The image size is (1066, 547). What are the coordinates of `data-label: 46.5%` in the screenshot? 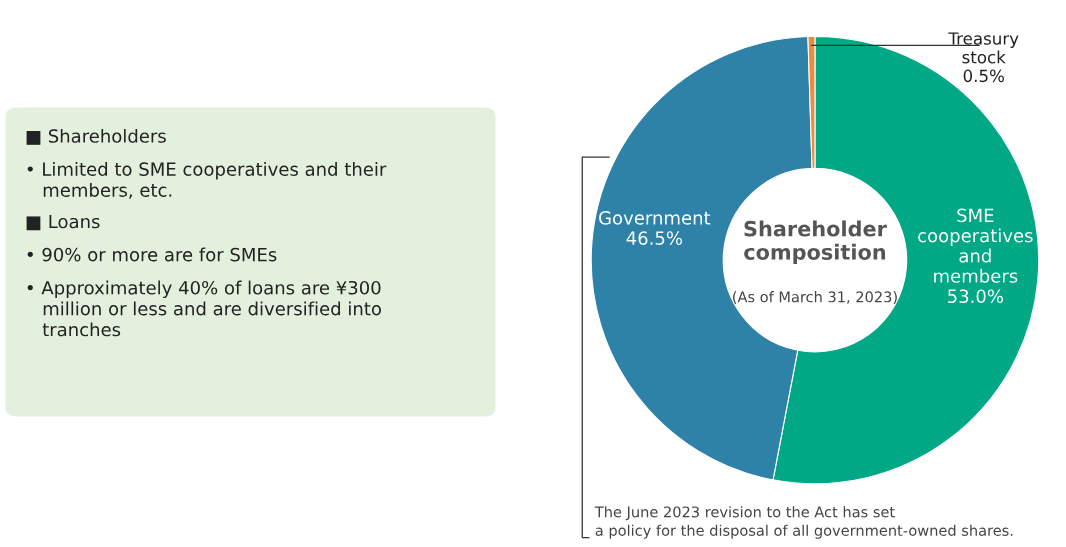 It's located at (654, 238).